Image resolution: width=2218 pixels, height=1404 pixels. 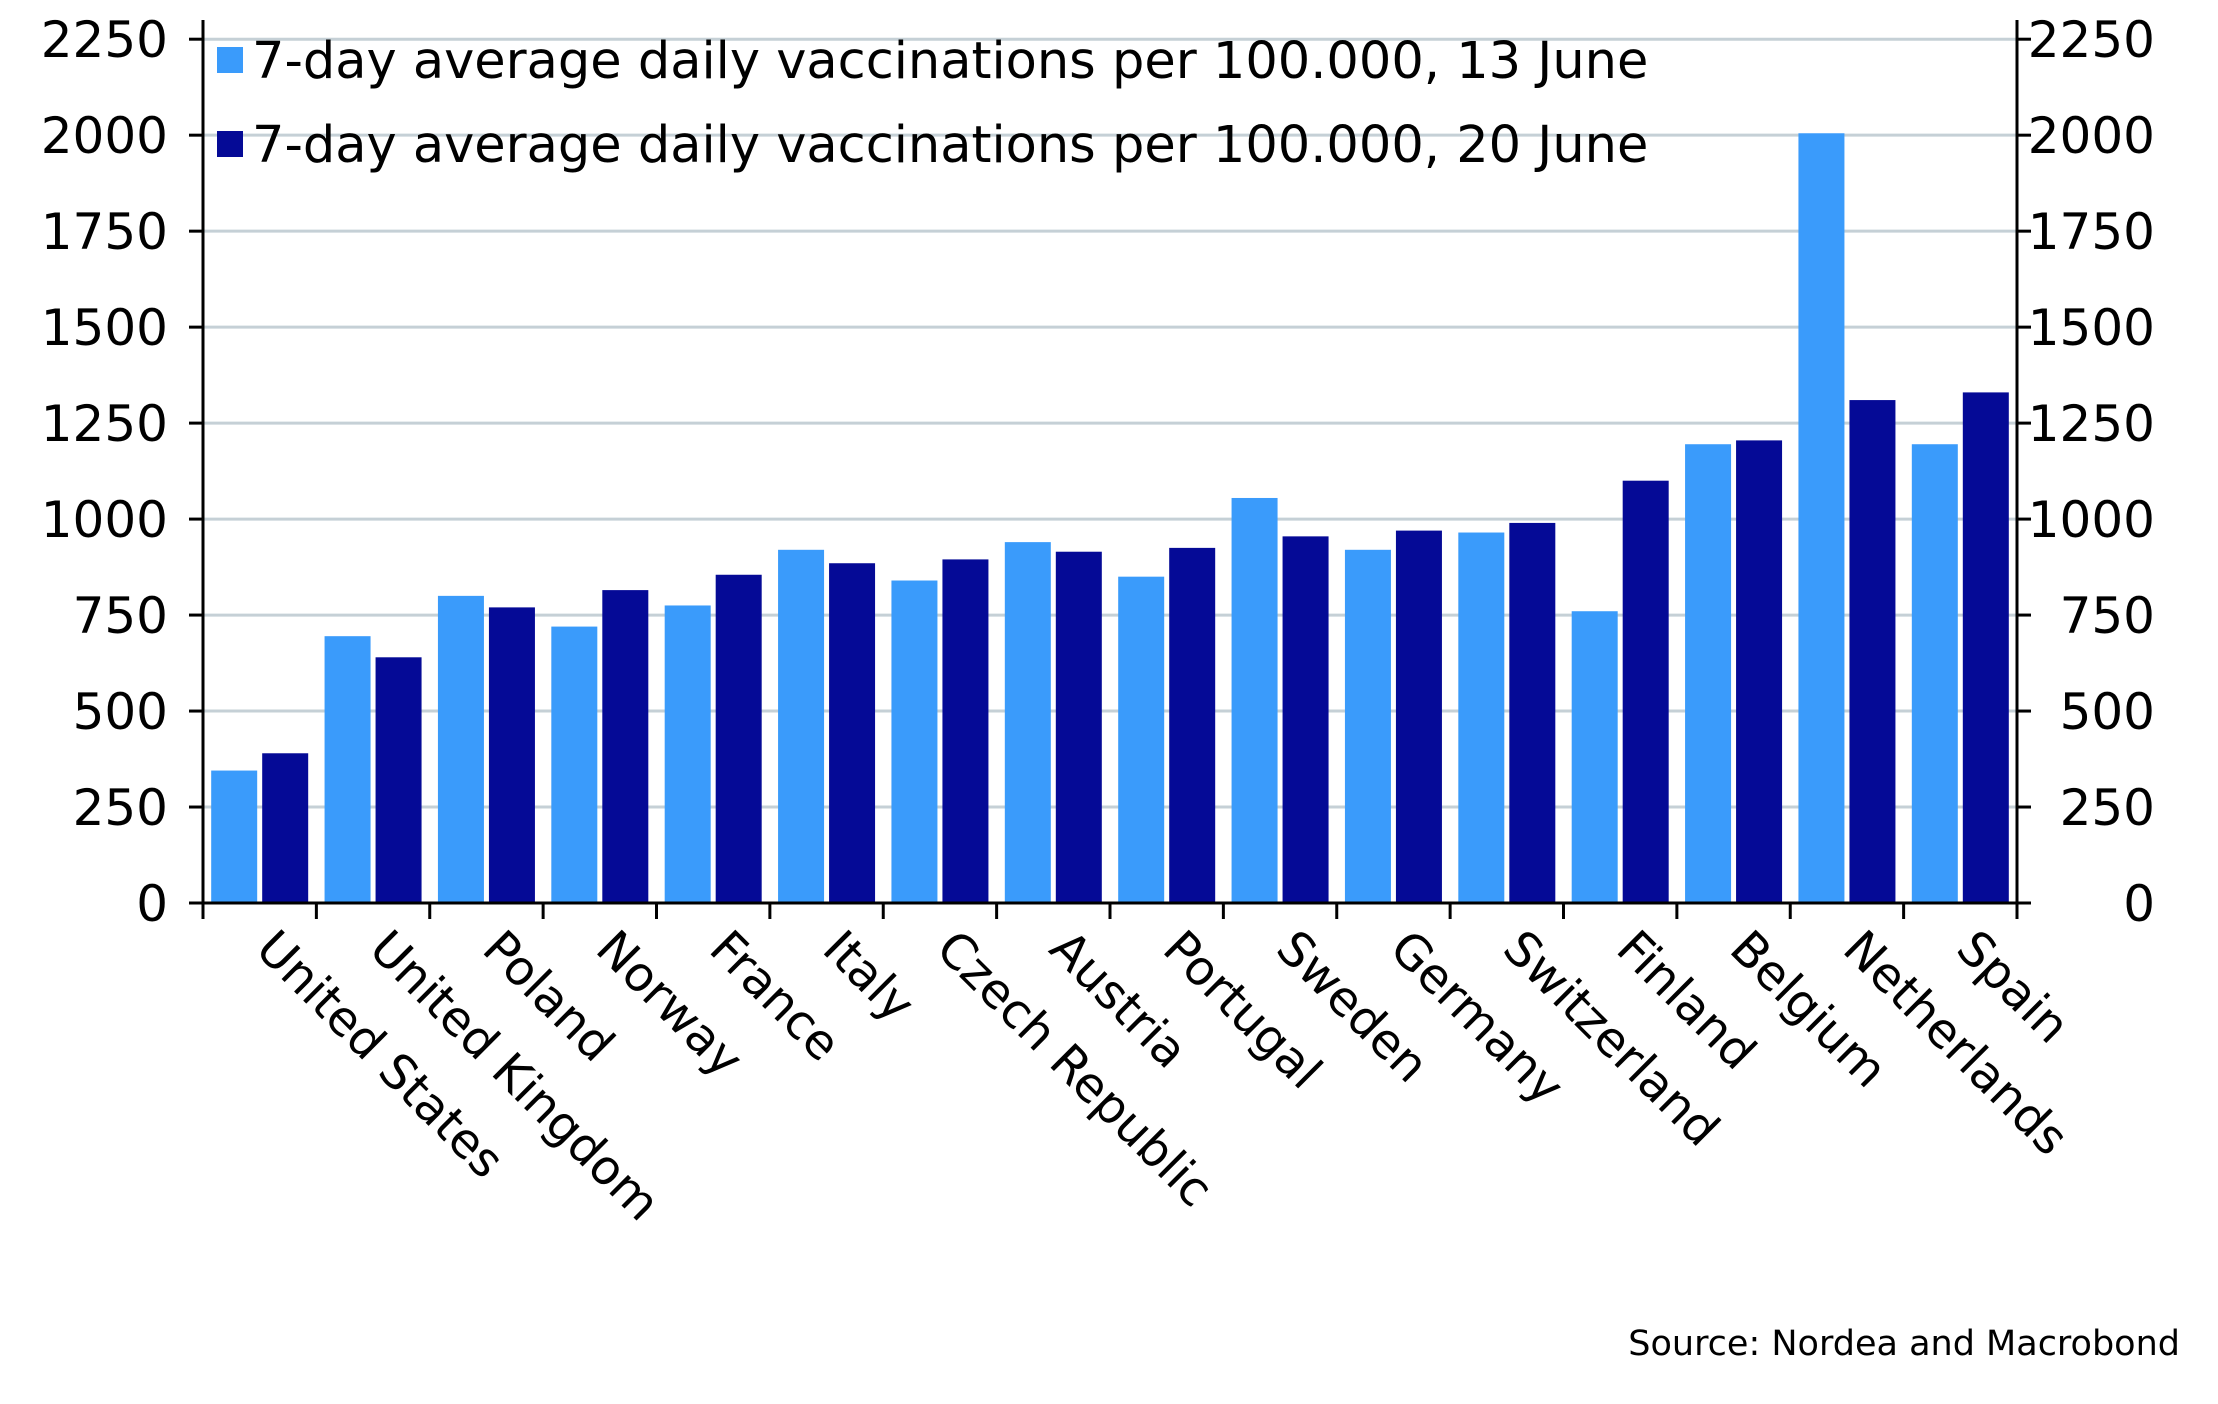 I want to click on y-tick-label-right: 1500, so click(x=2091, y=328).